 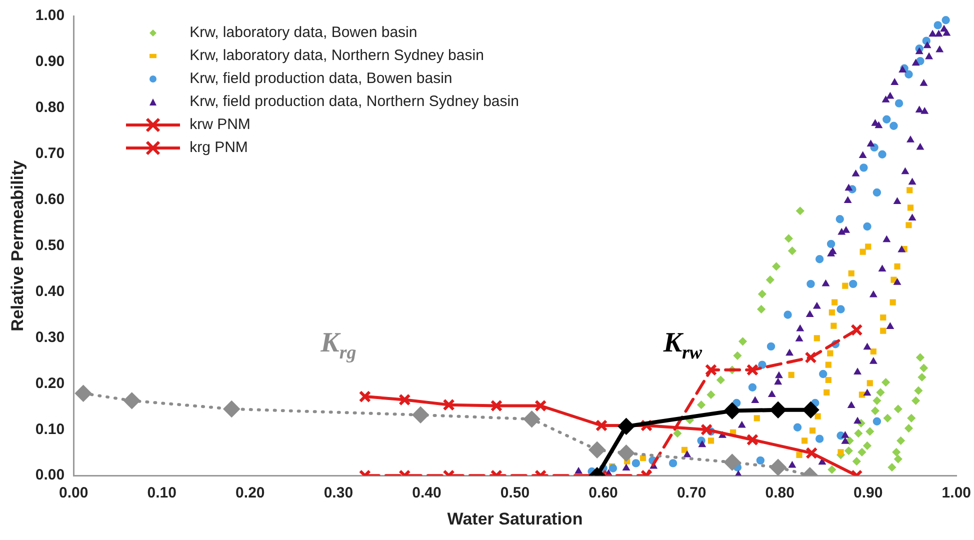 What do you see at coordinates (250, 493) in the screenshot?
I see `x-tick-label: 0.20` at bounding box center [250, 493].